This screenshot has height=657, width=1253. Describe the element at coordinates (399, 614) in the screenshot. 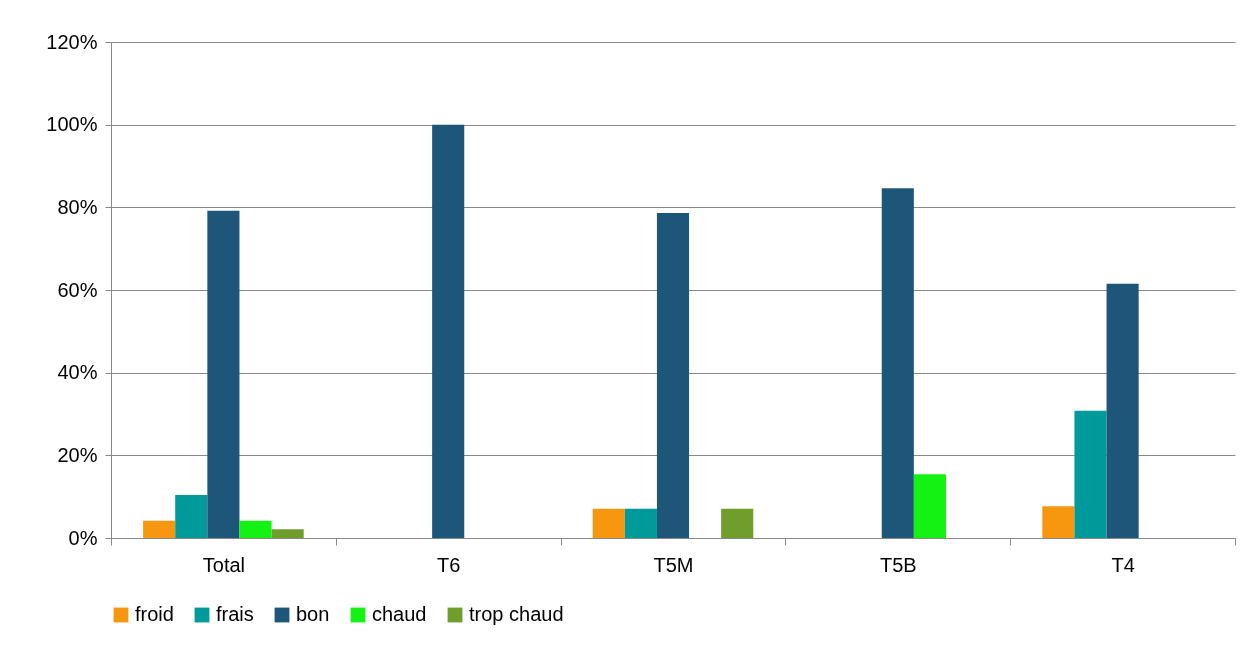

I see `legend-label: chaud` at that location.